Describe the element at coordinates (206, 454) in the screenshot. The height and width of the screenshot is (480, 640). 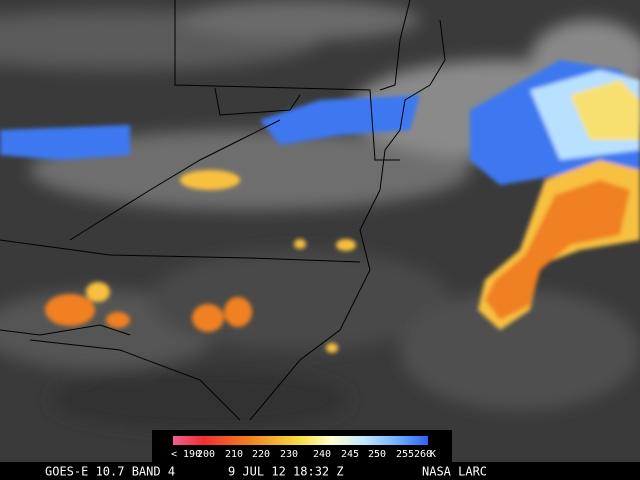
I see `colorbar-label: 200` at that location.